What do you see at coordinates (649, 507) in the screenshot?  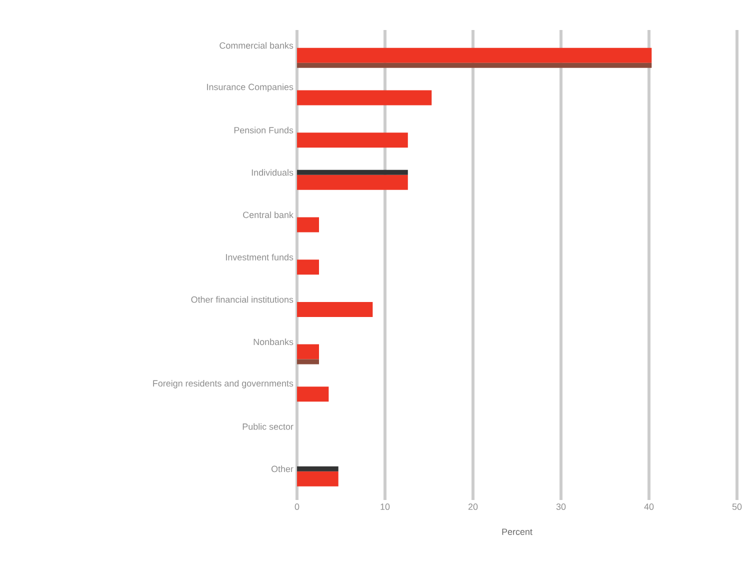 I see `x-tick-label: 40` at bounding box center [649, 507].